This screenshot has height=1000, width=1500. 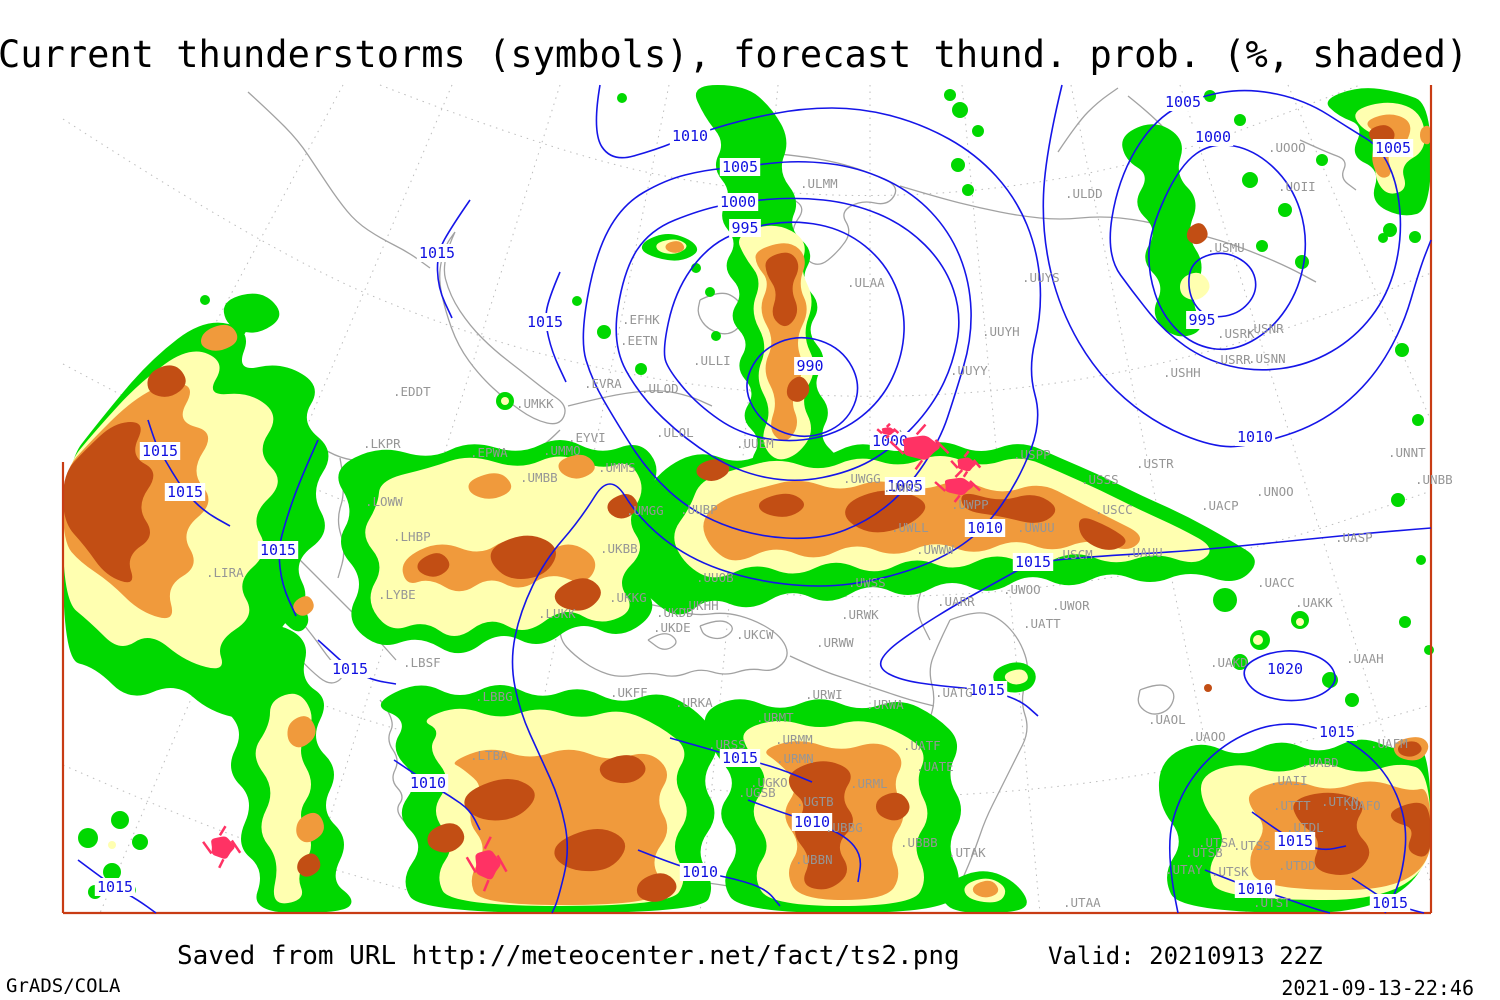 I want to click on station-label: .URKA, so click(x=694, y=702).